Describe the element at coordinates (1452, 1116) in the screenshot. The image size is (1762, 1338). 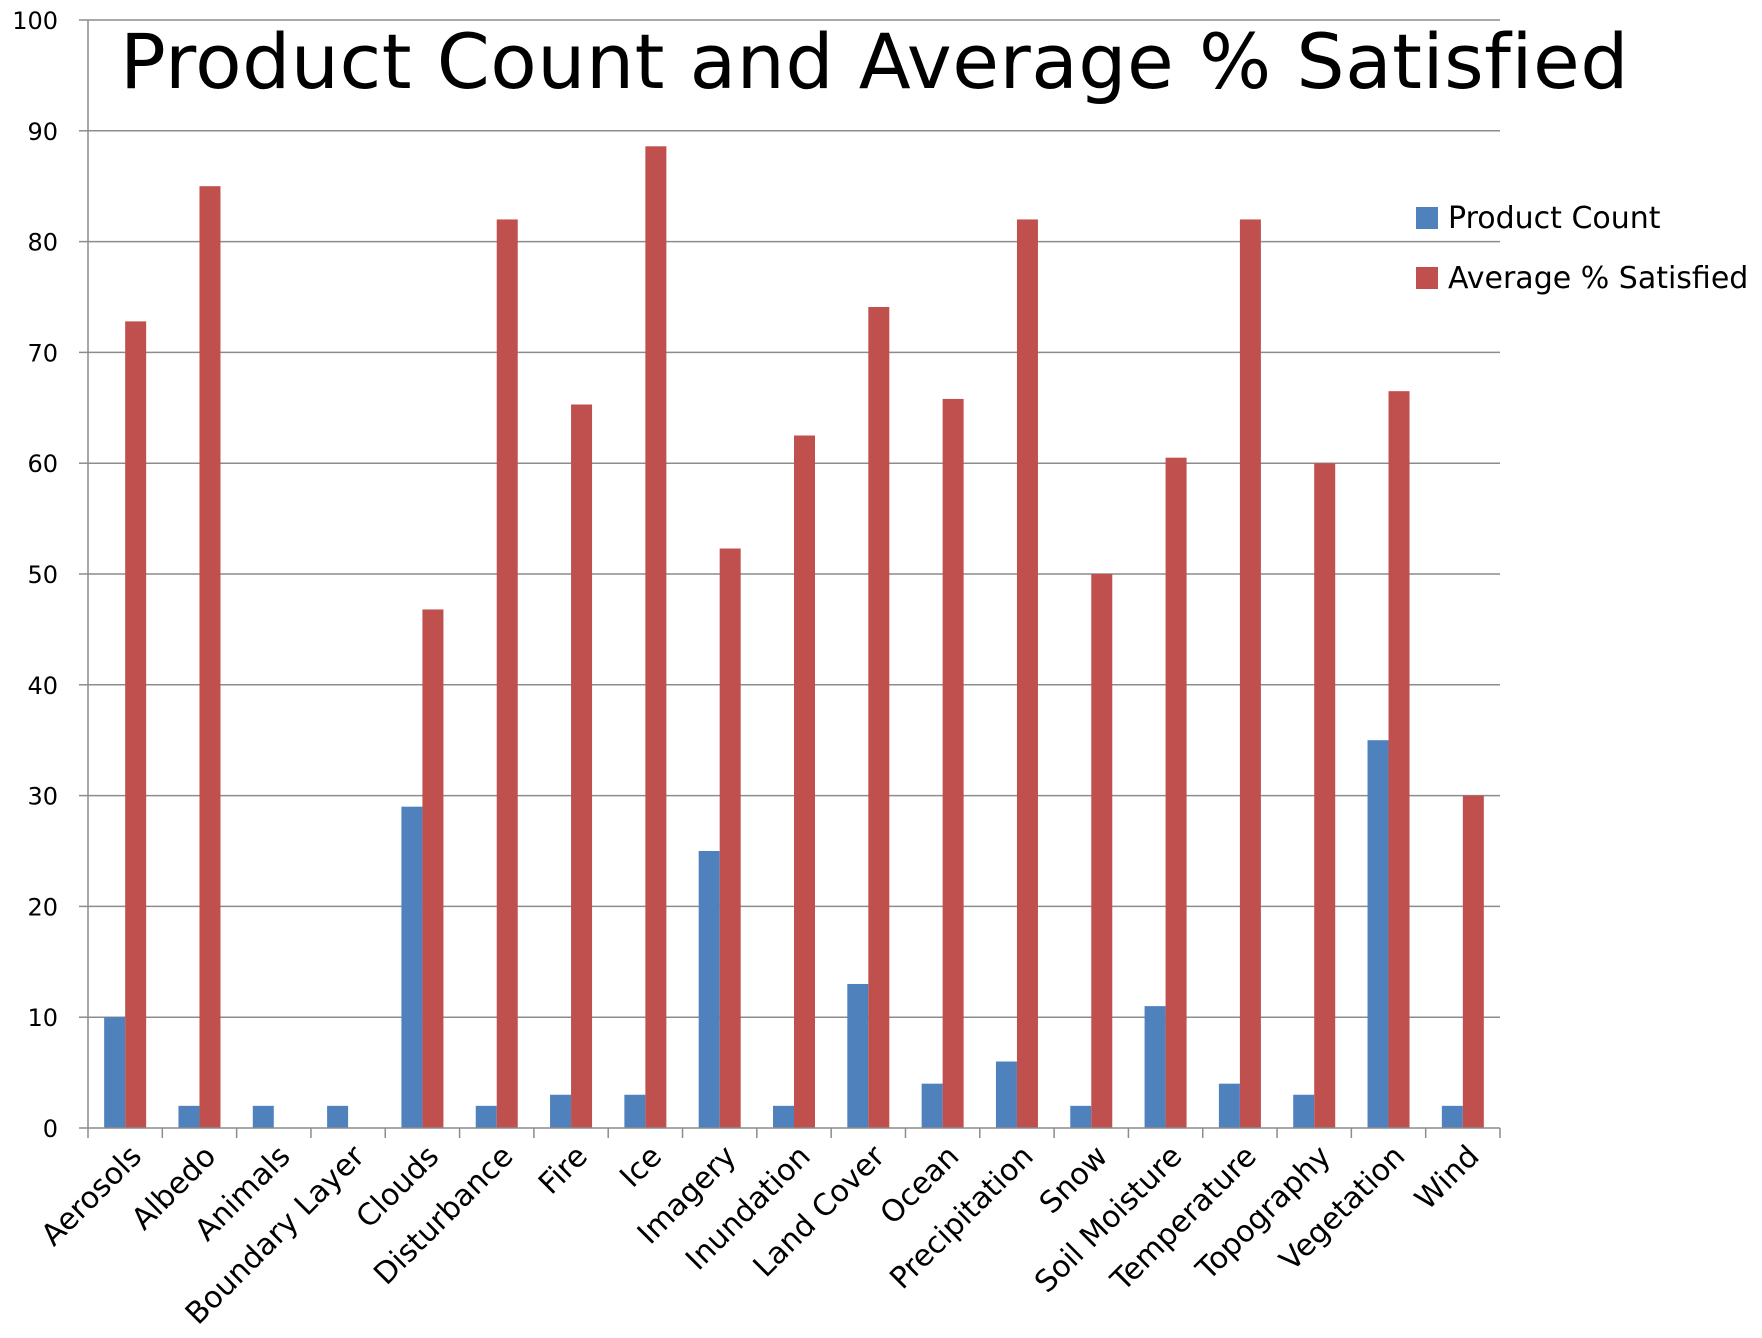
I see `bar-product-count-wind` at that location.